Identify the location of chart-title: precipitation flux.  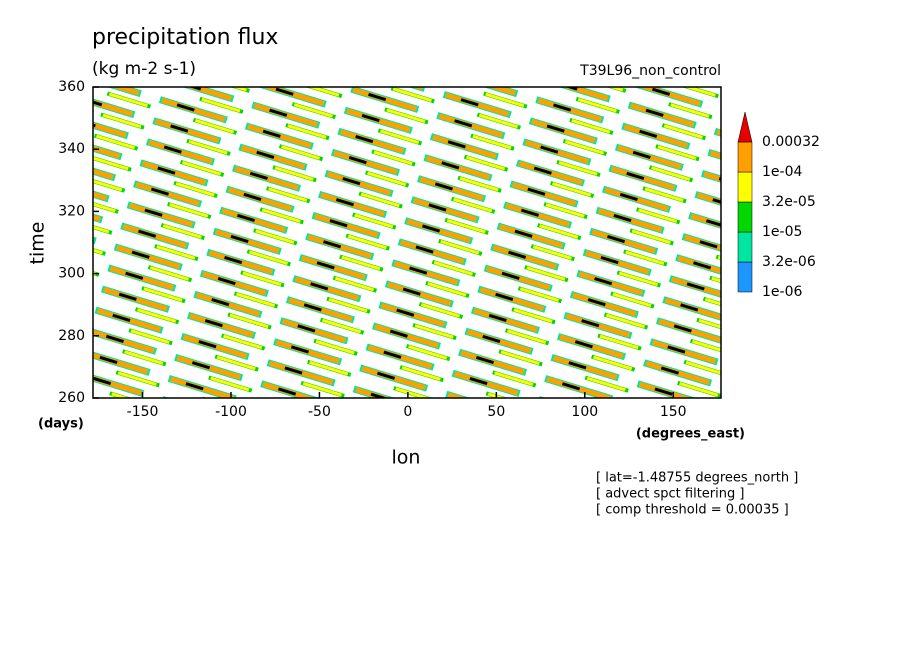
(185, 37).